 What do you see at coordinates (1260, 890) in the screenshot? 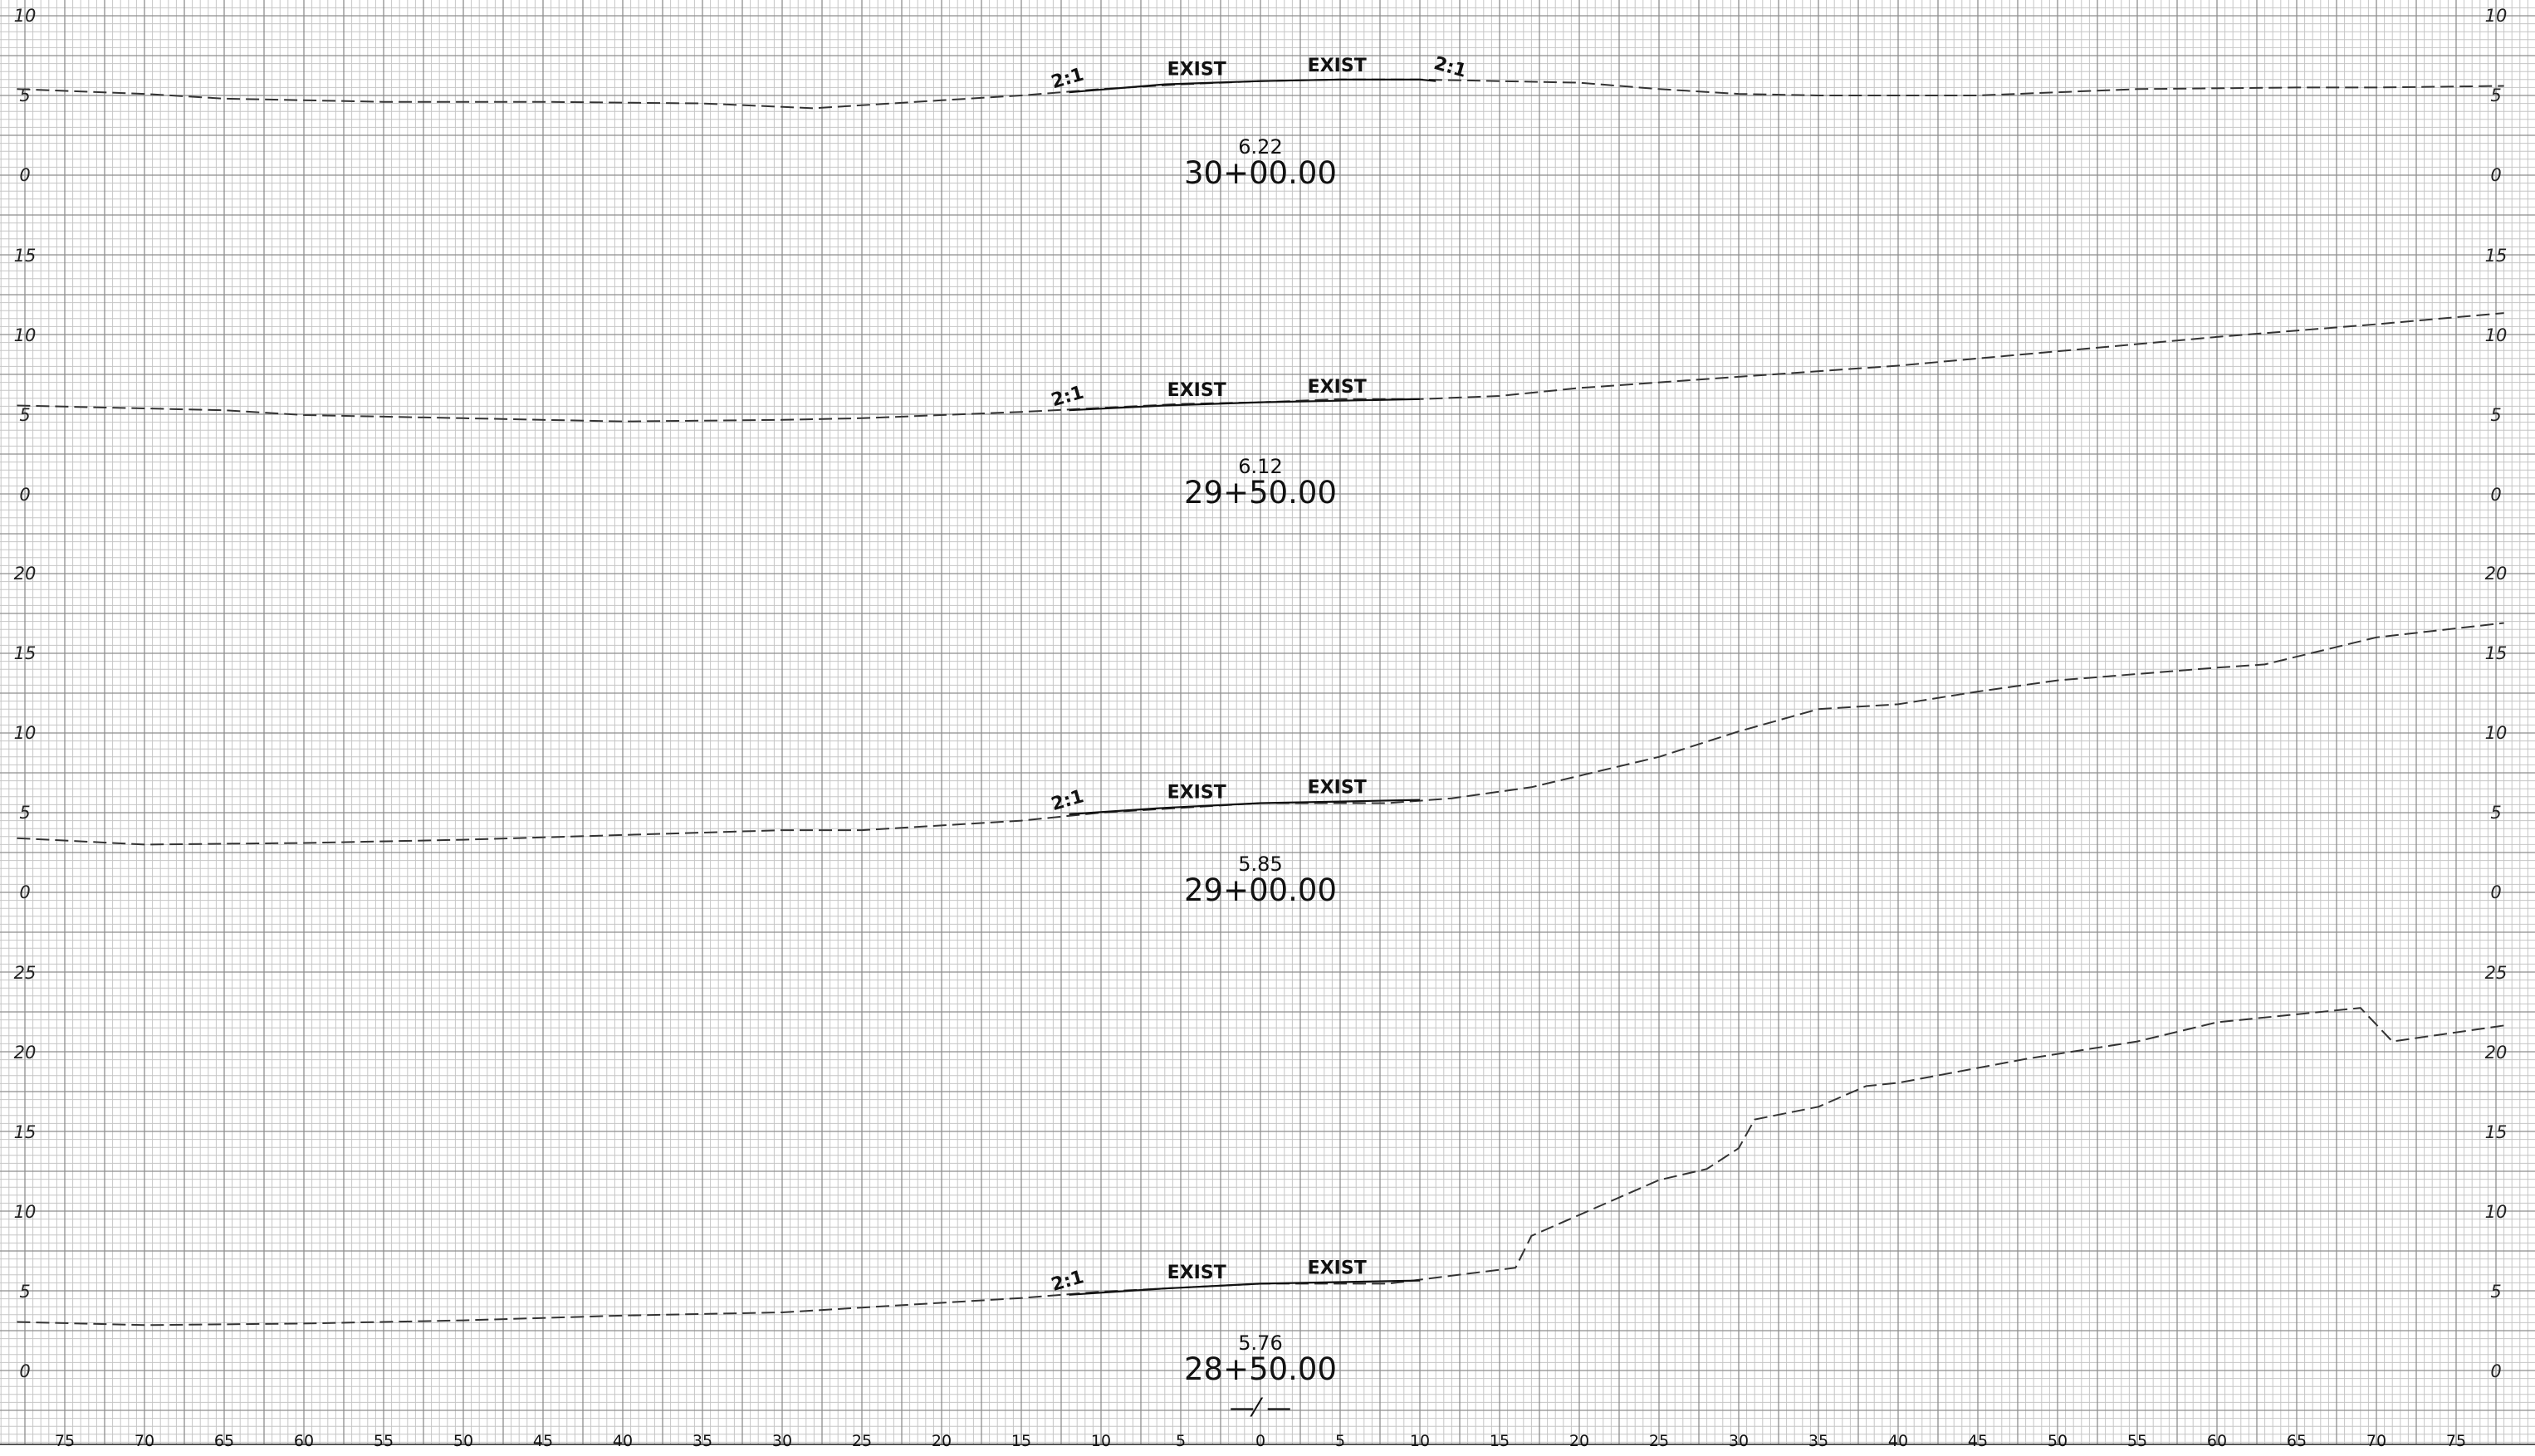
I see `station-label: 29+00.00` at bounding box center [1260, 890].